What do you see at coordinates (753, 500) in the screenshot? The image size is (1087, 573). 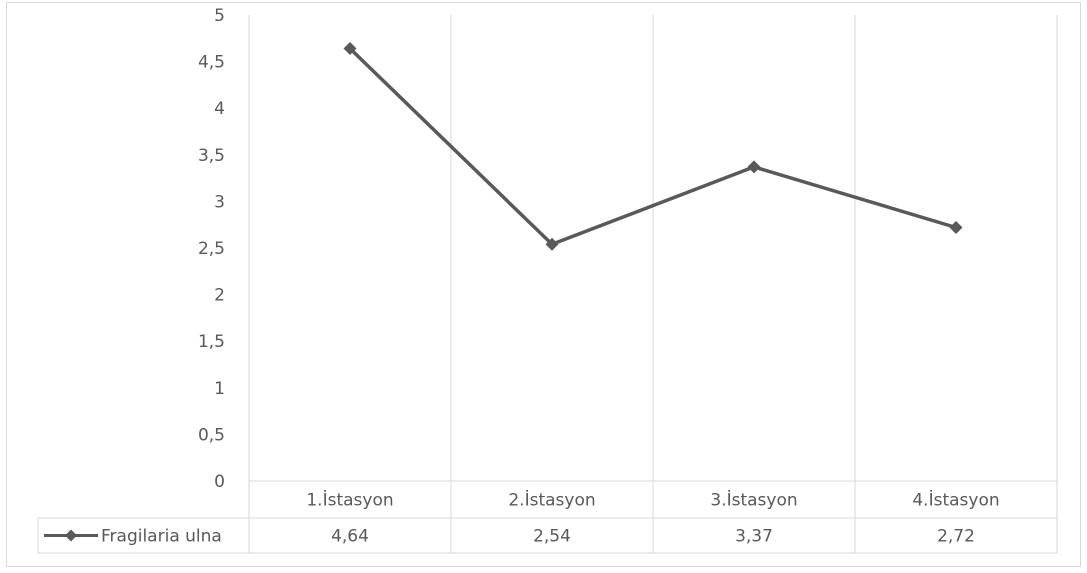 I see `x-category-label: 3.İstasyon` at bounding box center [753, 500].